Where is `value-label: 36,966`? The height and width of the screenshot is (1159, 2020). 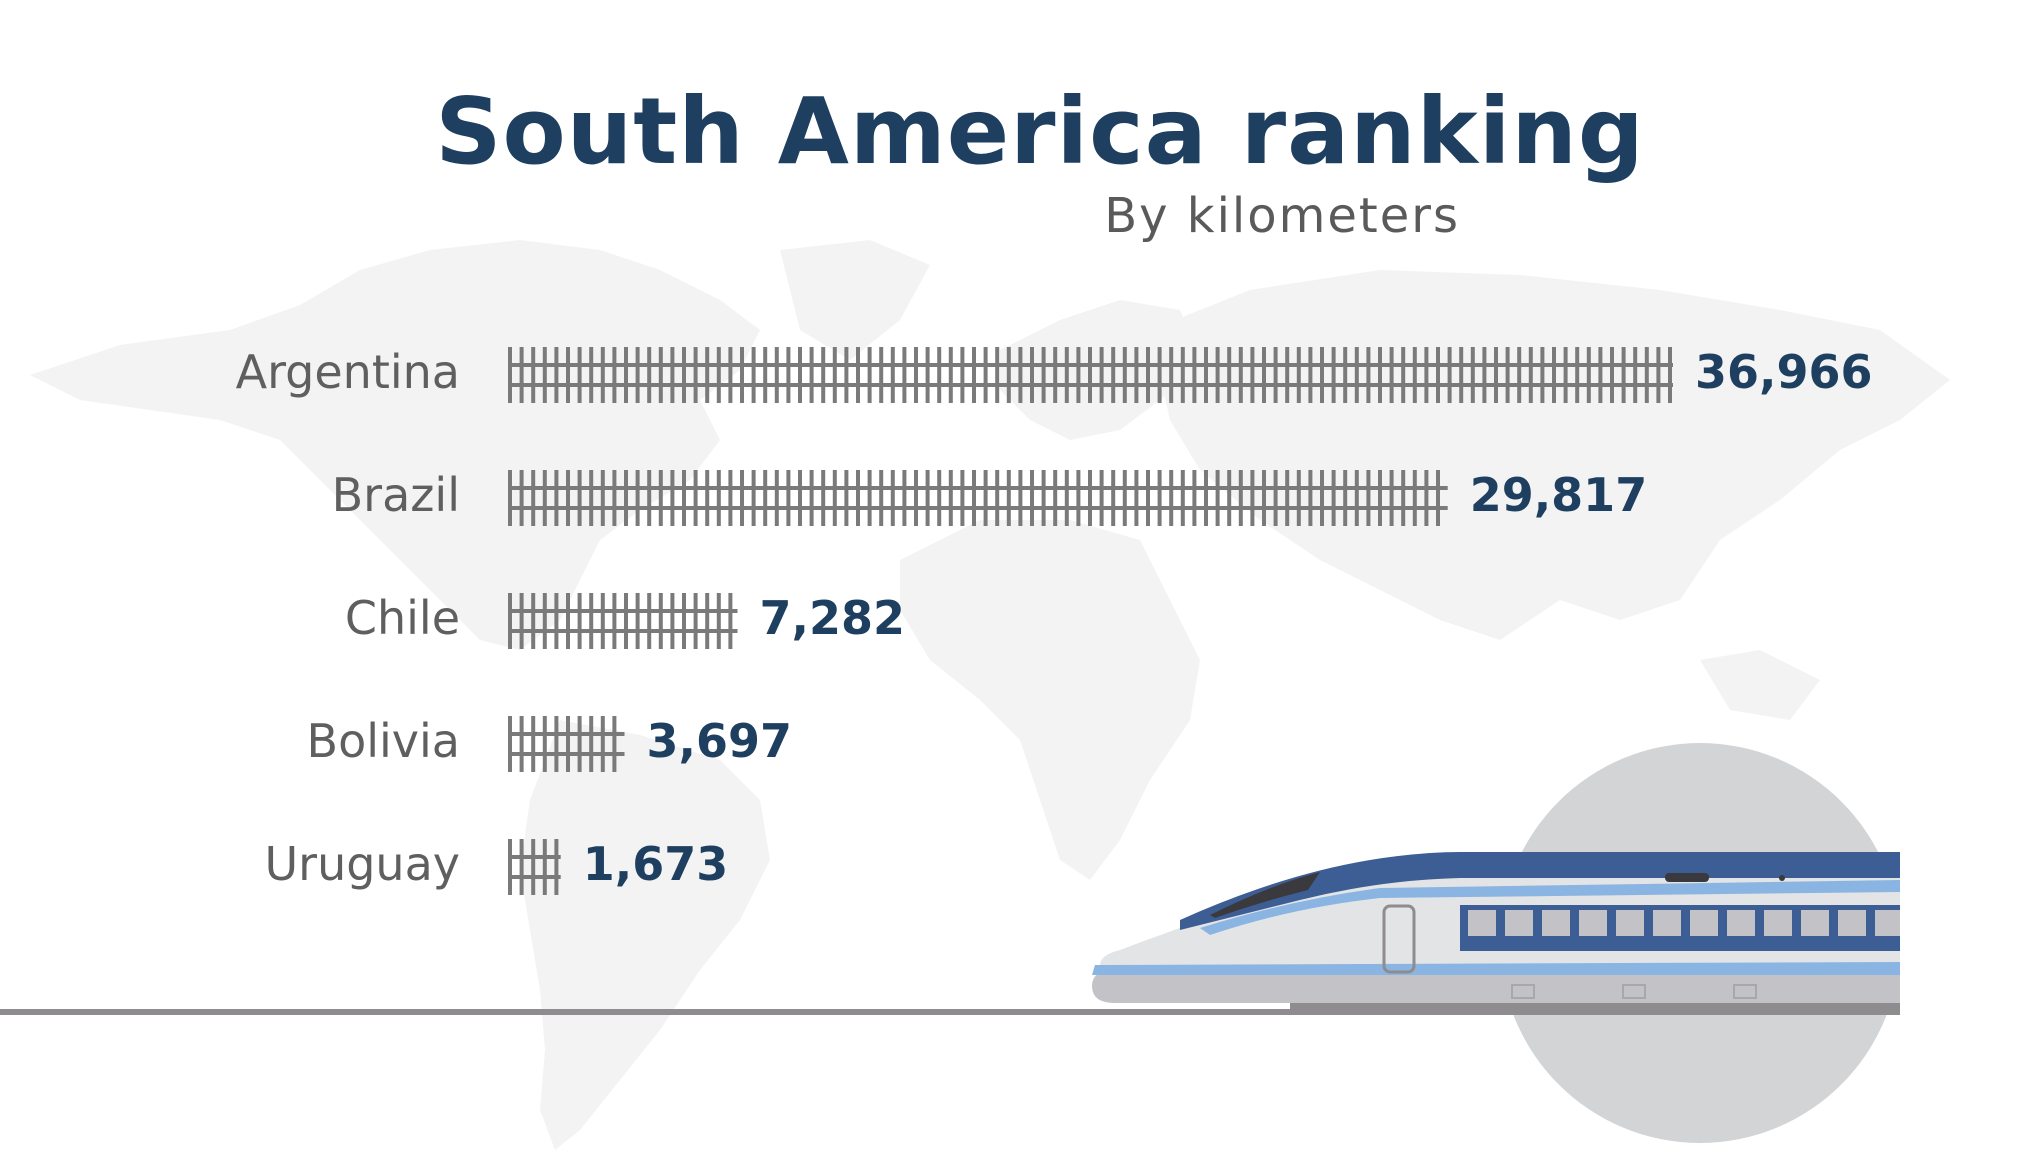
value-label: 36,966 is located at coordinates (1784, 372).